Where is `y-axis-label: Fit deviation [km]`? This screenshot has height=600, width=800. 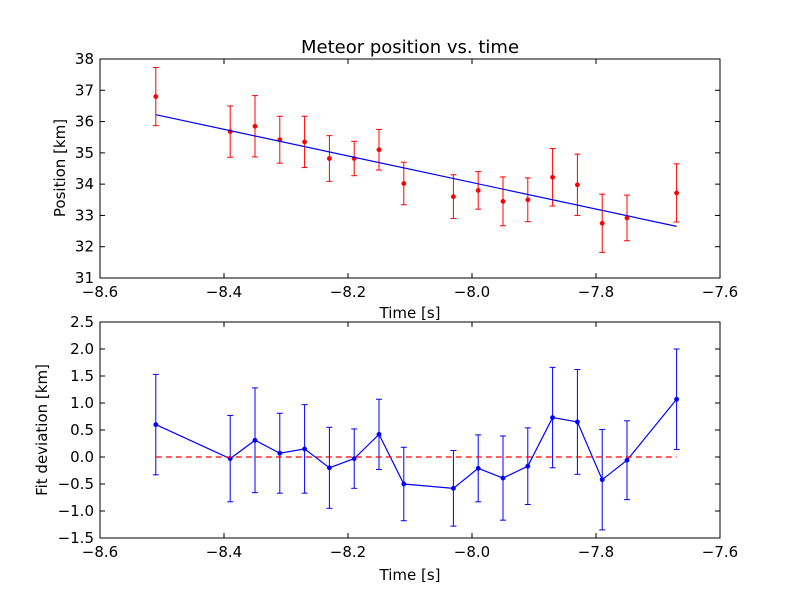
y-axis-label: Fit deviation [km] is located at coordinates (42, 430).